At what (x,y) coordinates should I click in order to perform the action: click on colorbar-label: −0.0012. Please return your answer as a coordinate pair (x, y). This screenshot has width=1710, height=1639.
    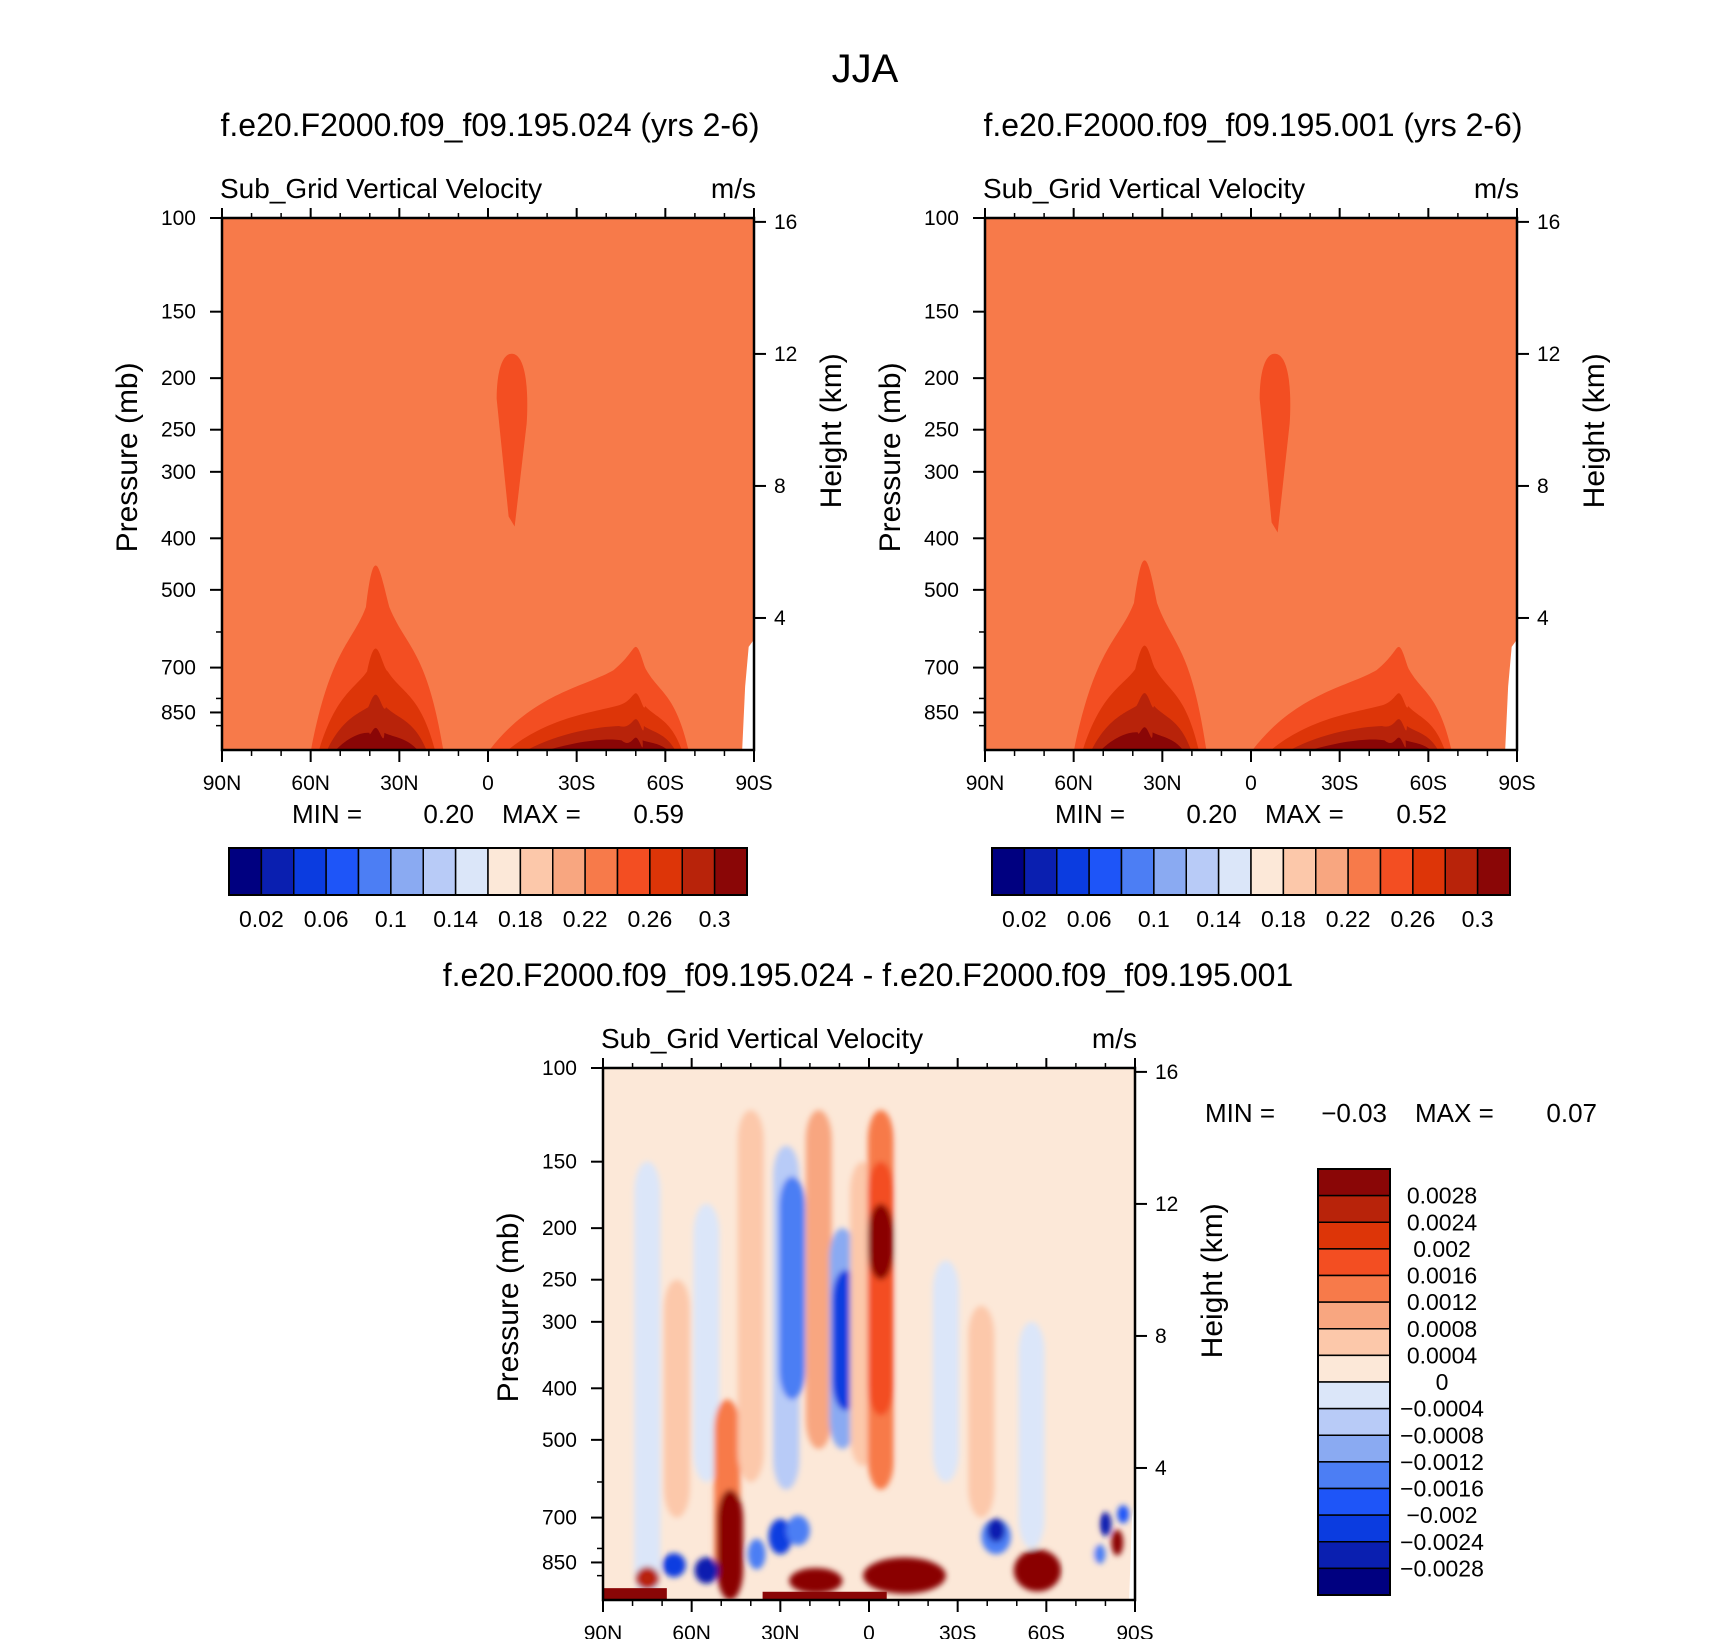
    Looking at the image, I should click on (1442, 1462).